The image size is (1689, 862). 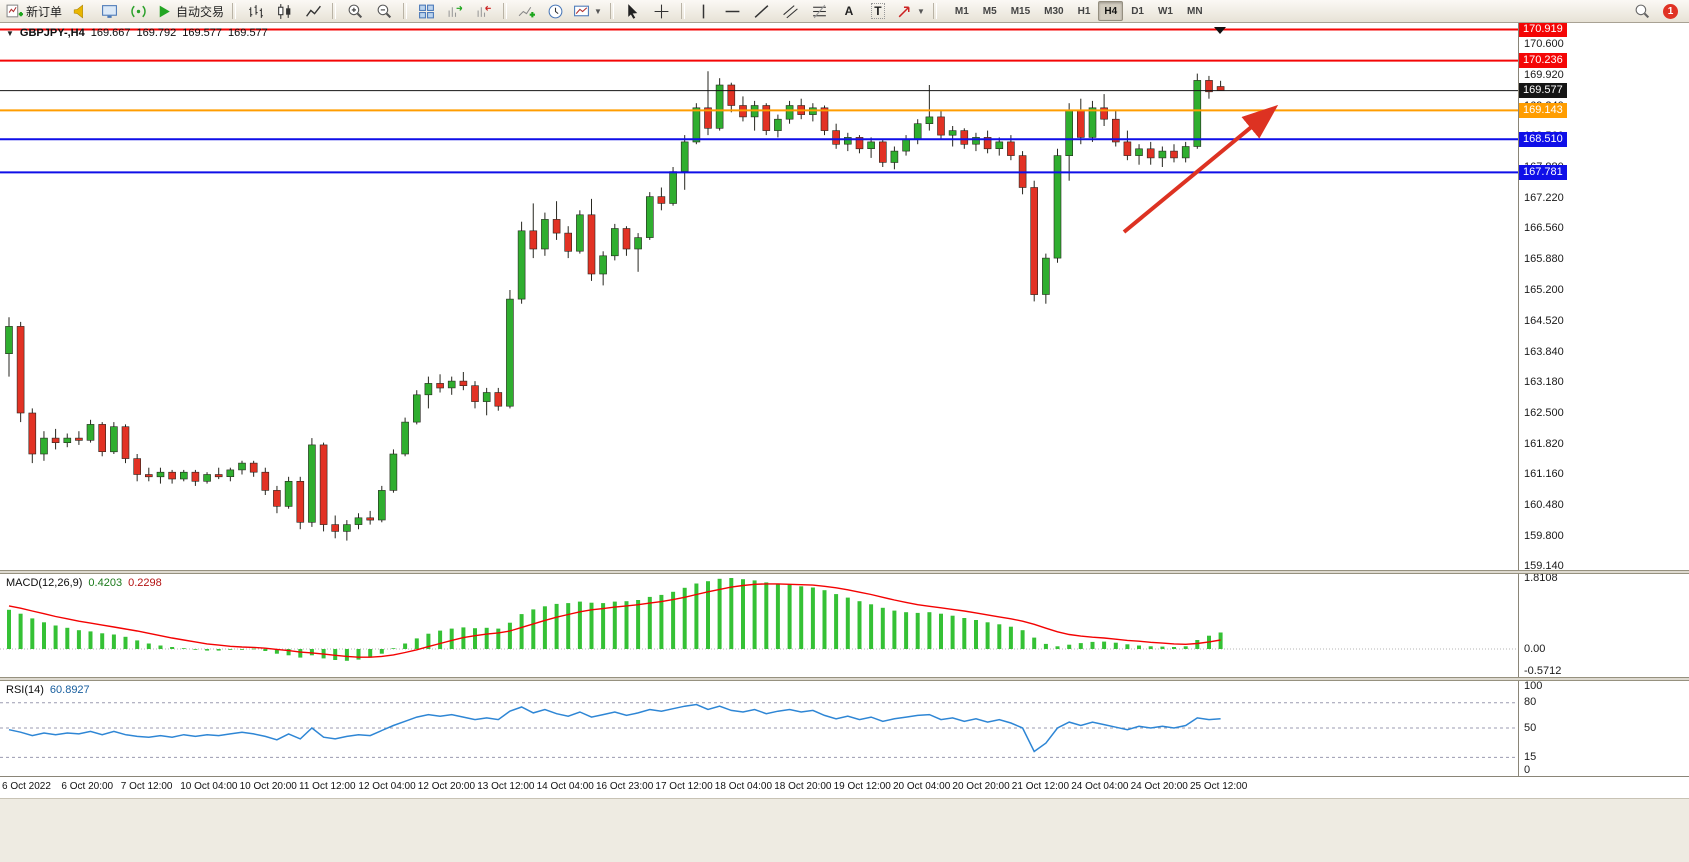 I want to click on horizontal-line-button, so click(x=733, y=11).